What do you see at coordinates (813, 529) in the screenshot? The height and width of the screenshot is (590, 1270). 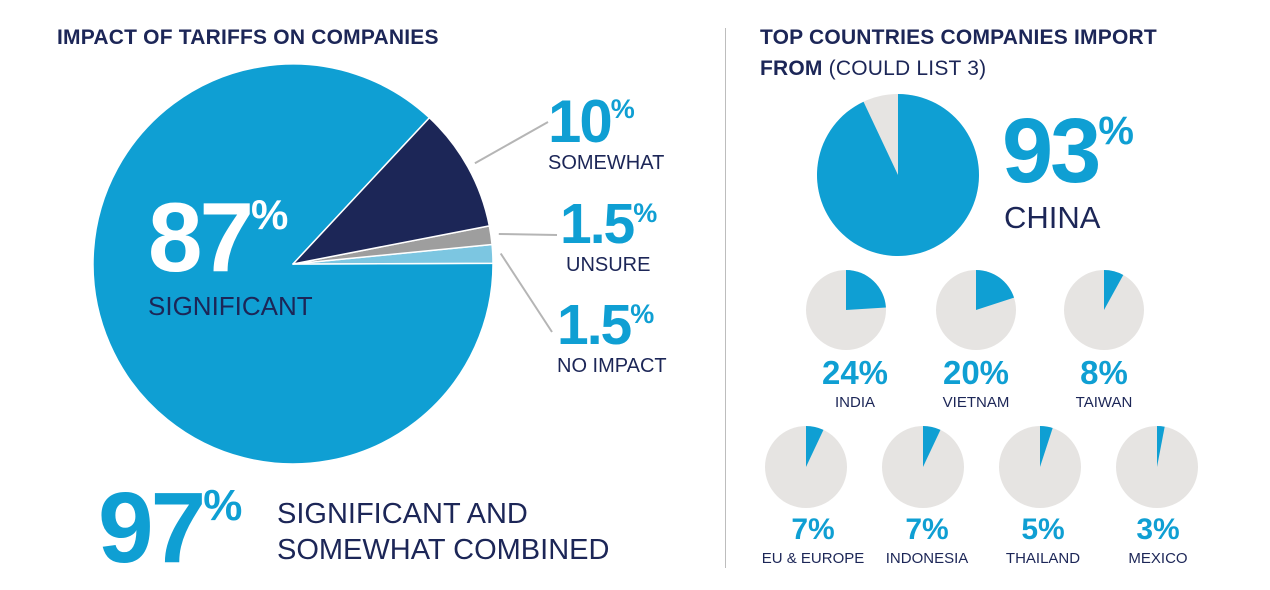 I see `country-eu-value: 7%` at bounding box center [813, 529].